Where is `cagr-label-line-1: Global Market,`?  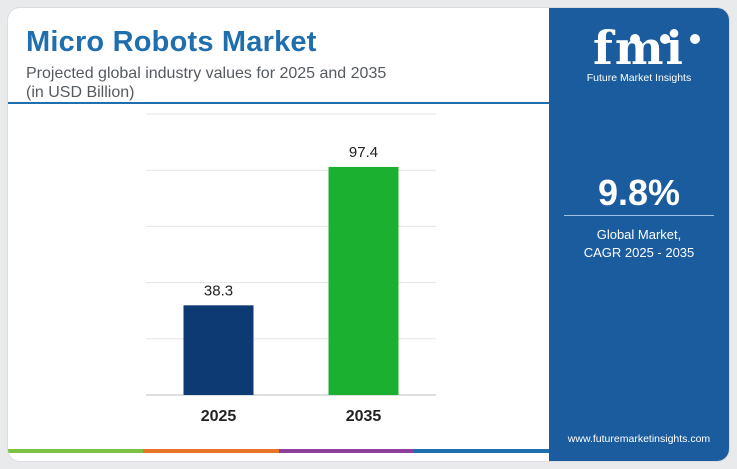
cagr-label-line-1: Global Market, is located at coordinates (639, 234).